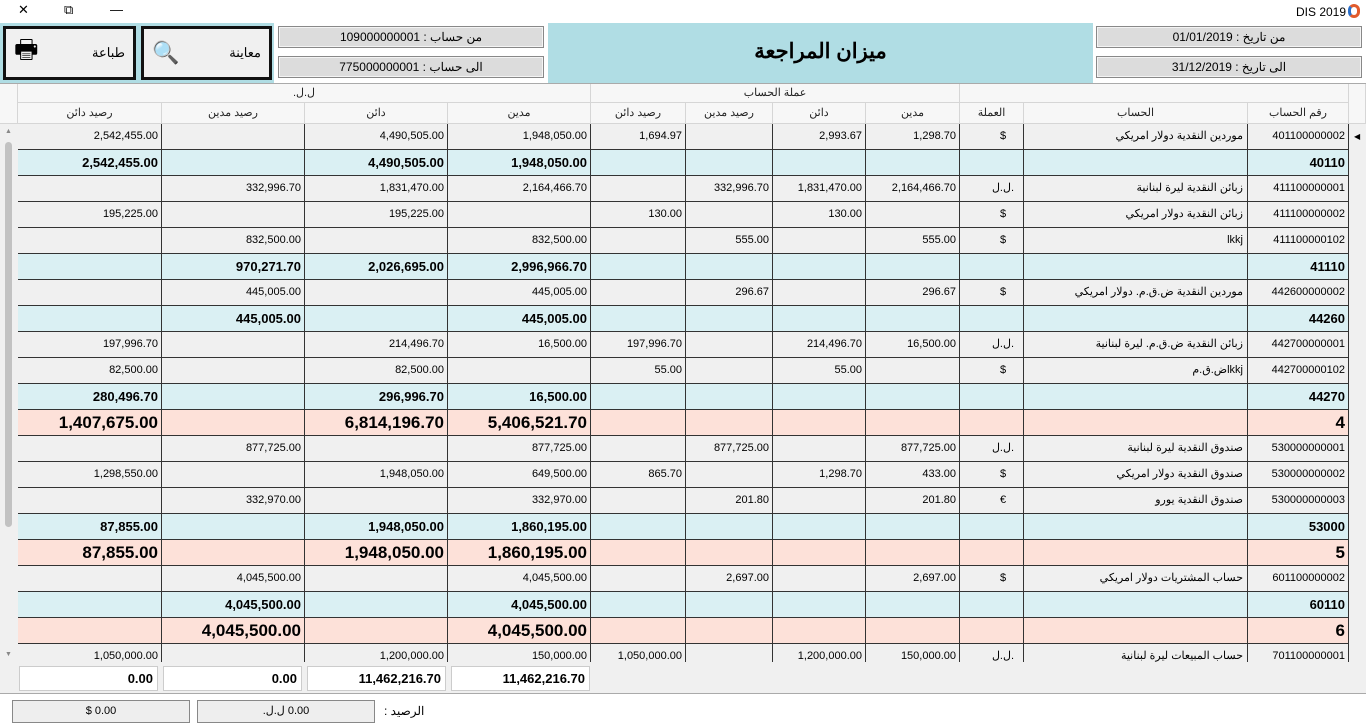 The image size is (1366, 728). What do you see at coordinates (376, 553) in the screenshot?
I see `cell-credit: 1,948,050.00` at bounding box center [376, 553].